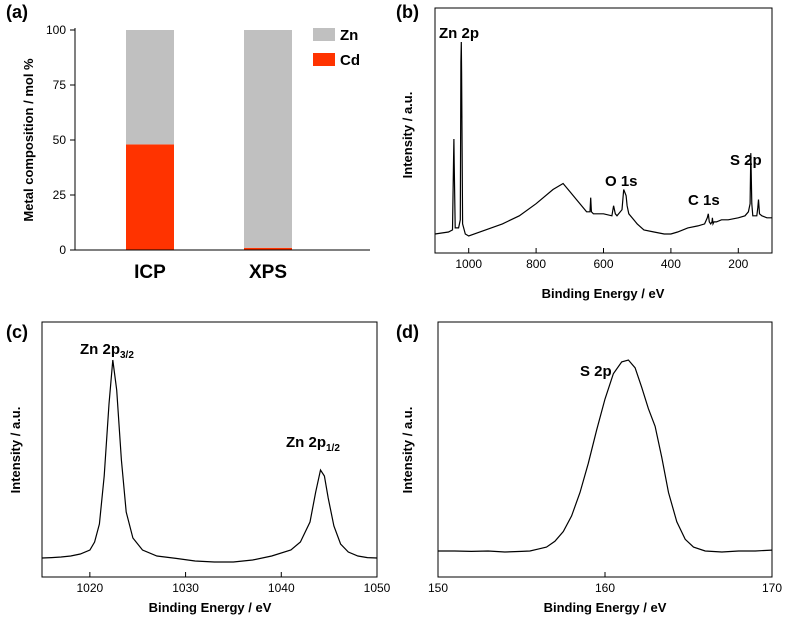 The height and width of the screenshot is (621, 787). I want to click on category-label-icp: ICP, so click(150, 272).